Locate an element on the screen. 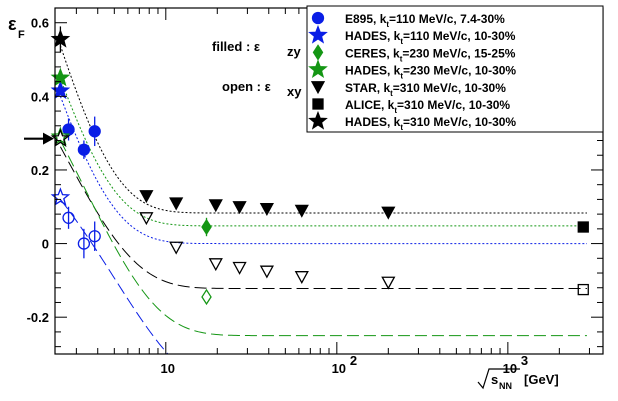 The height and width of the screenshot is (401, 618). left-arrow-indicator is located at coordinates (39, 138).